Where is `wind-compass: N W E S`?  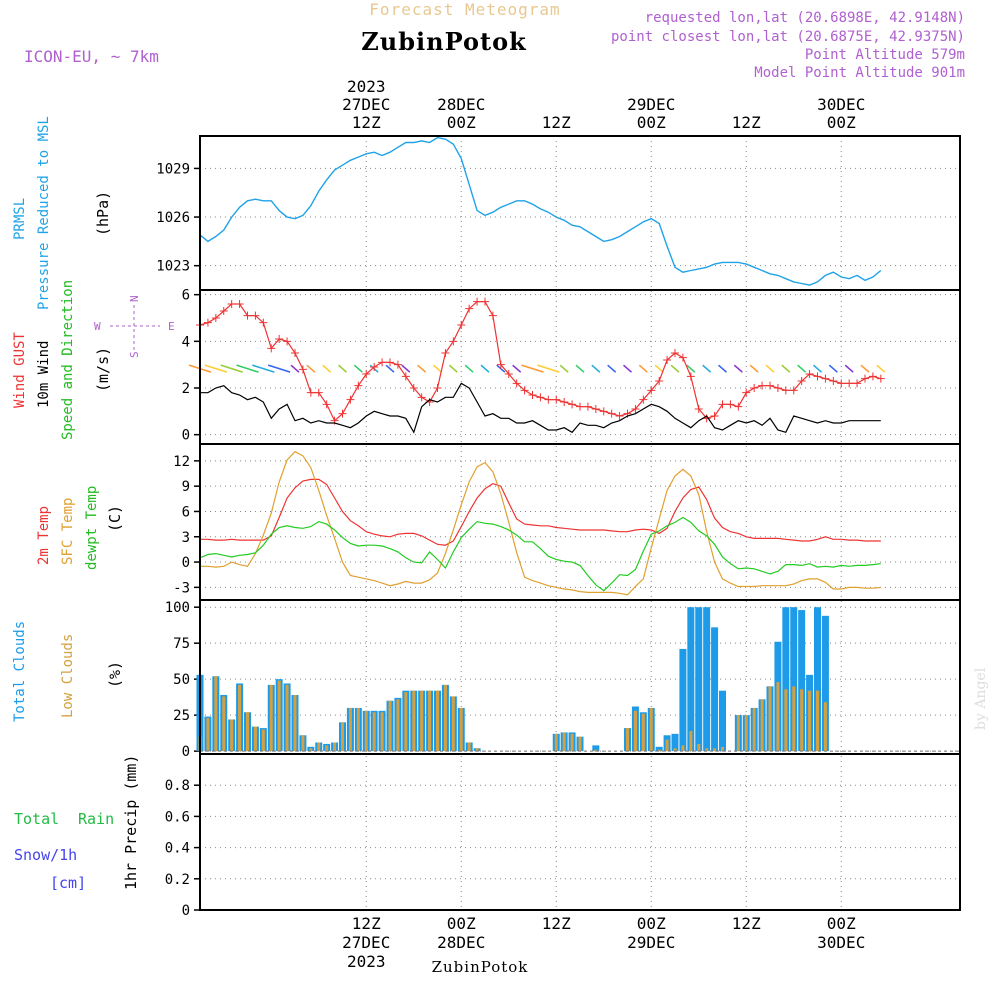 wind-compass: N W E S is located at coordinates (134, 326).